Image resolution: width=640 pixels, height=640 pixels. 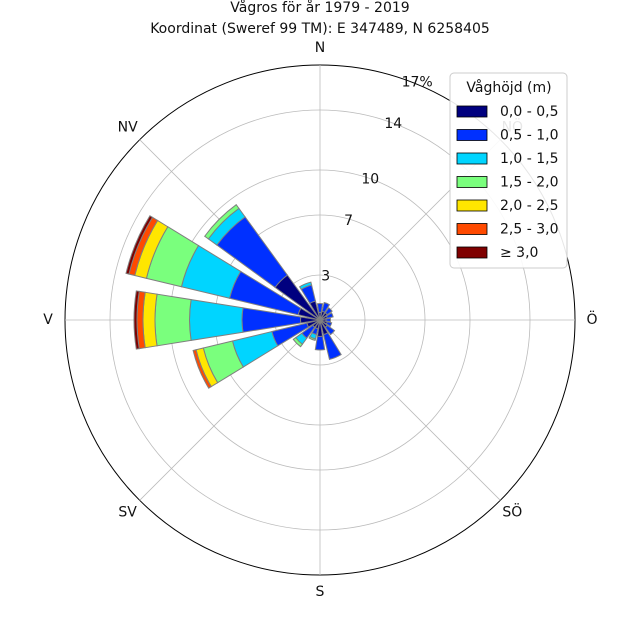 What do you see at coordinates (128, 128) in the screenshot?
I see `direction-label-NV: NV` at bounding box center [128, 128].